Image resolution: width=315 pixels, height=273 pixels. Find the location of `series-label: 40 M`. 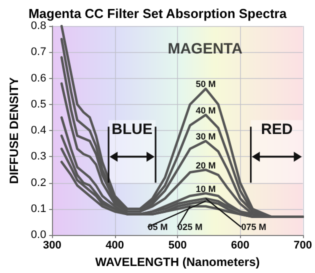

series-label: 40 M is located at coordinates (206, 110).